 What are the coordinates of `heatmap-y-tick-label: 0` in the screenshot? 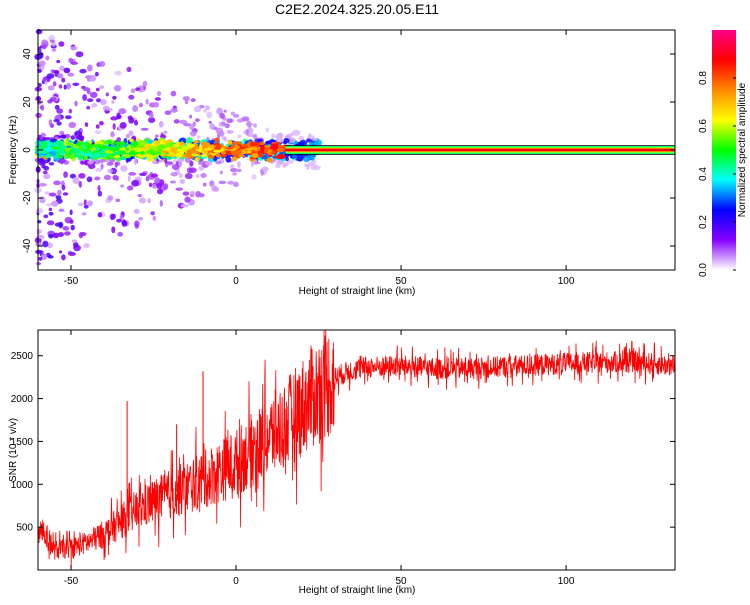 It's located at (27, 150).